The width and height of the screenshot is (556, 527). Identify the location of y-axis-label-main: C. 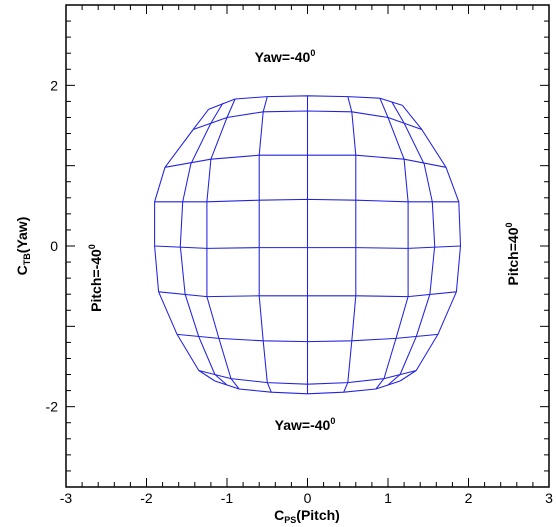
(22, 270).